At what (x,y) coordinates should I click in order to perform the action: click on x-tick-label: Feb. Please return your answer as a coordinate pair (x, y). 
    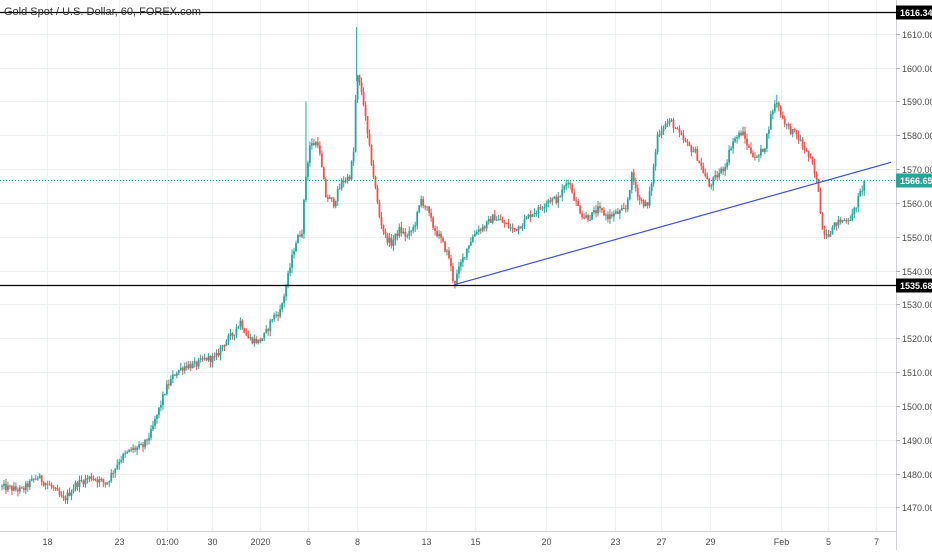
    Looking at the image, I should click on (782, 542).